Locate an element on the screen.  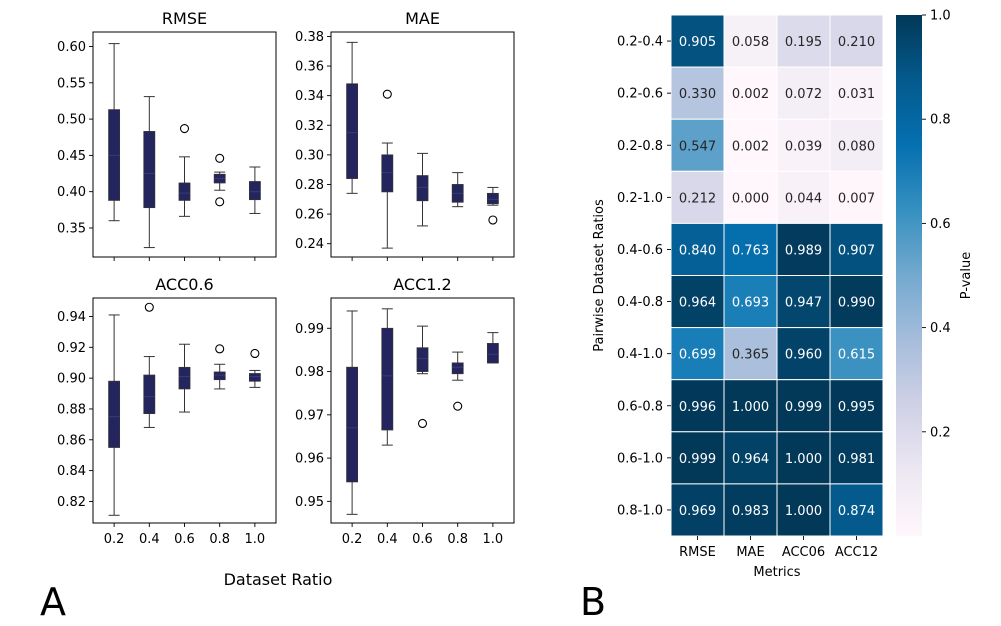
heatmap-cell-value: 0.947 is located at coordinates (803, 303).